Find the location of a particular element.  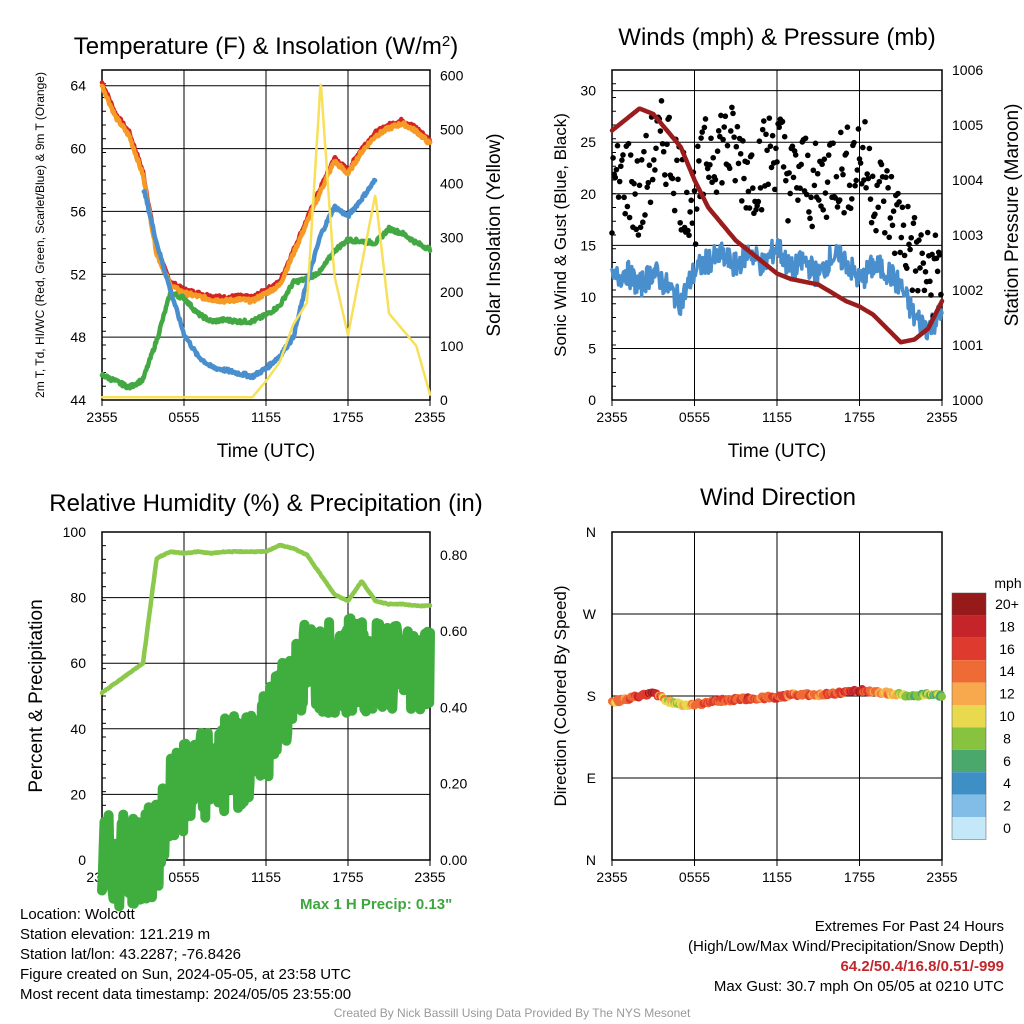

y2-tick-label: 600 is located at coordinates (452, 75).